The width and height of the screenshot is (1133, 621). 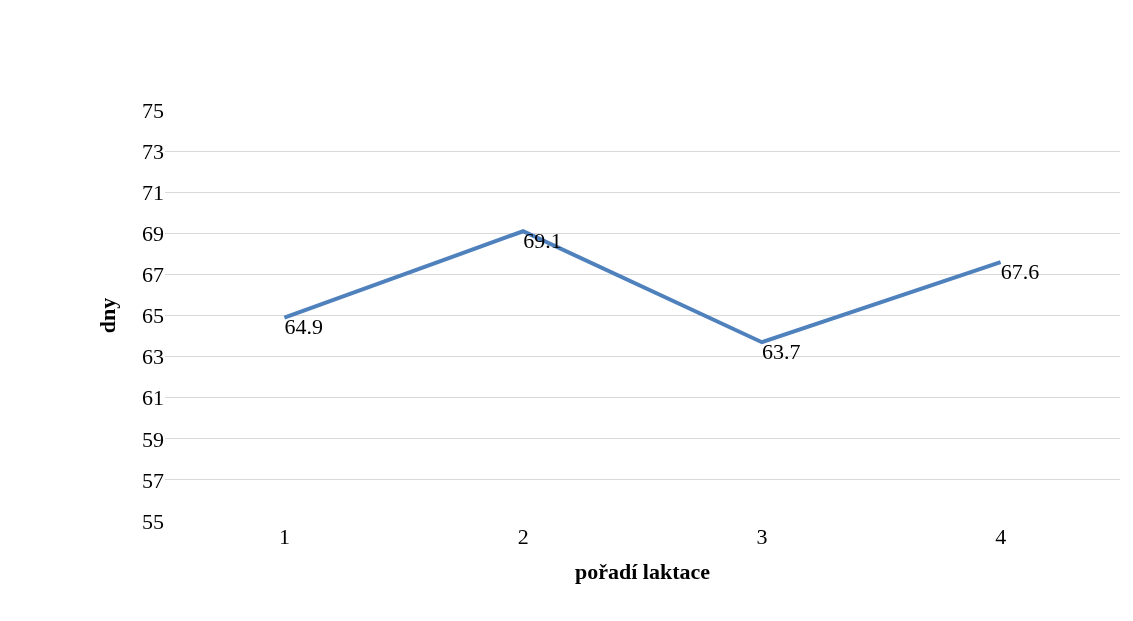 What do you see at coordinates (642, 287) in the screenshot?
I see `line-series` at bounding box center [642, 287].